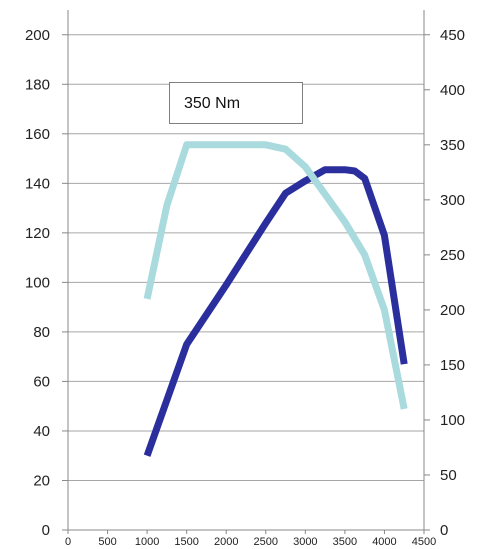  I want to click on right-tick-label: 400, so click(452, 90).